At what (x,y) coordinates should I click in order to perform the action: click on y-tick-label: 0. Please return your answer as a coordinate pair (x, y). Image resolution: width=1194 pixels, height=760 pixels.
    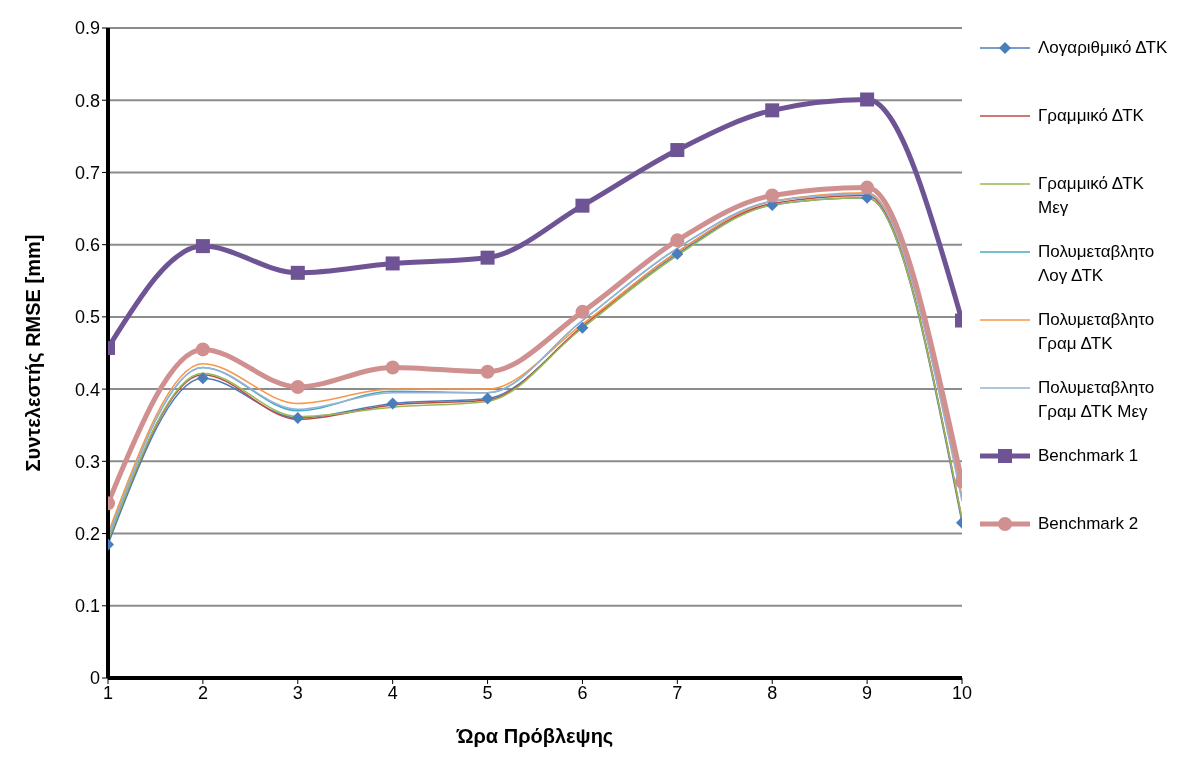
    Looking at the image, I should click on (94, 678).